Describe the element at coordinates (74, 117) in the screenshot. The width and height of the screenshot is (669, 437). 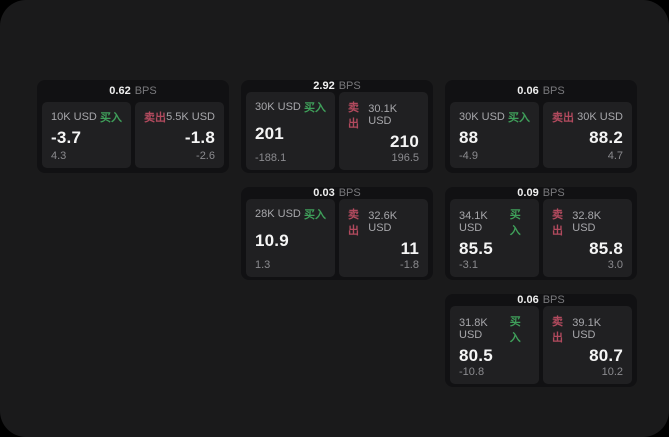
I see `buy-size: 10K USD` at that location.